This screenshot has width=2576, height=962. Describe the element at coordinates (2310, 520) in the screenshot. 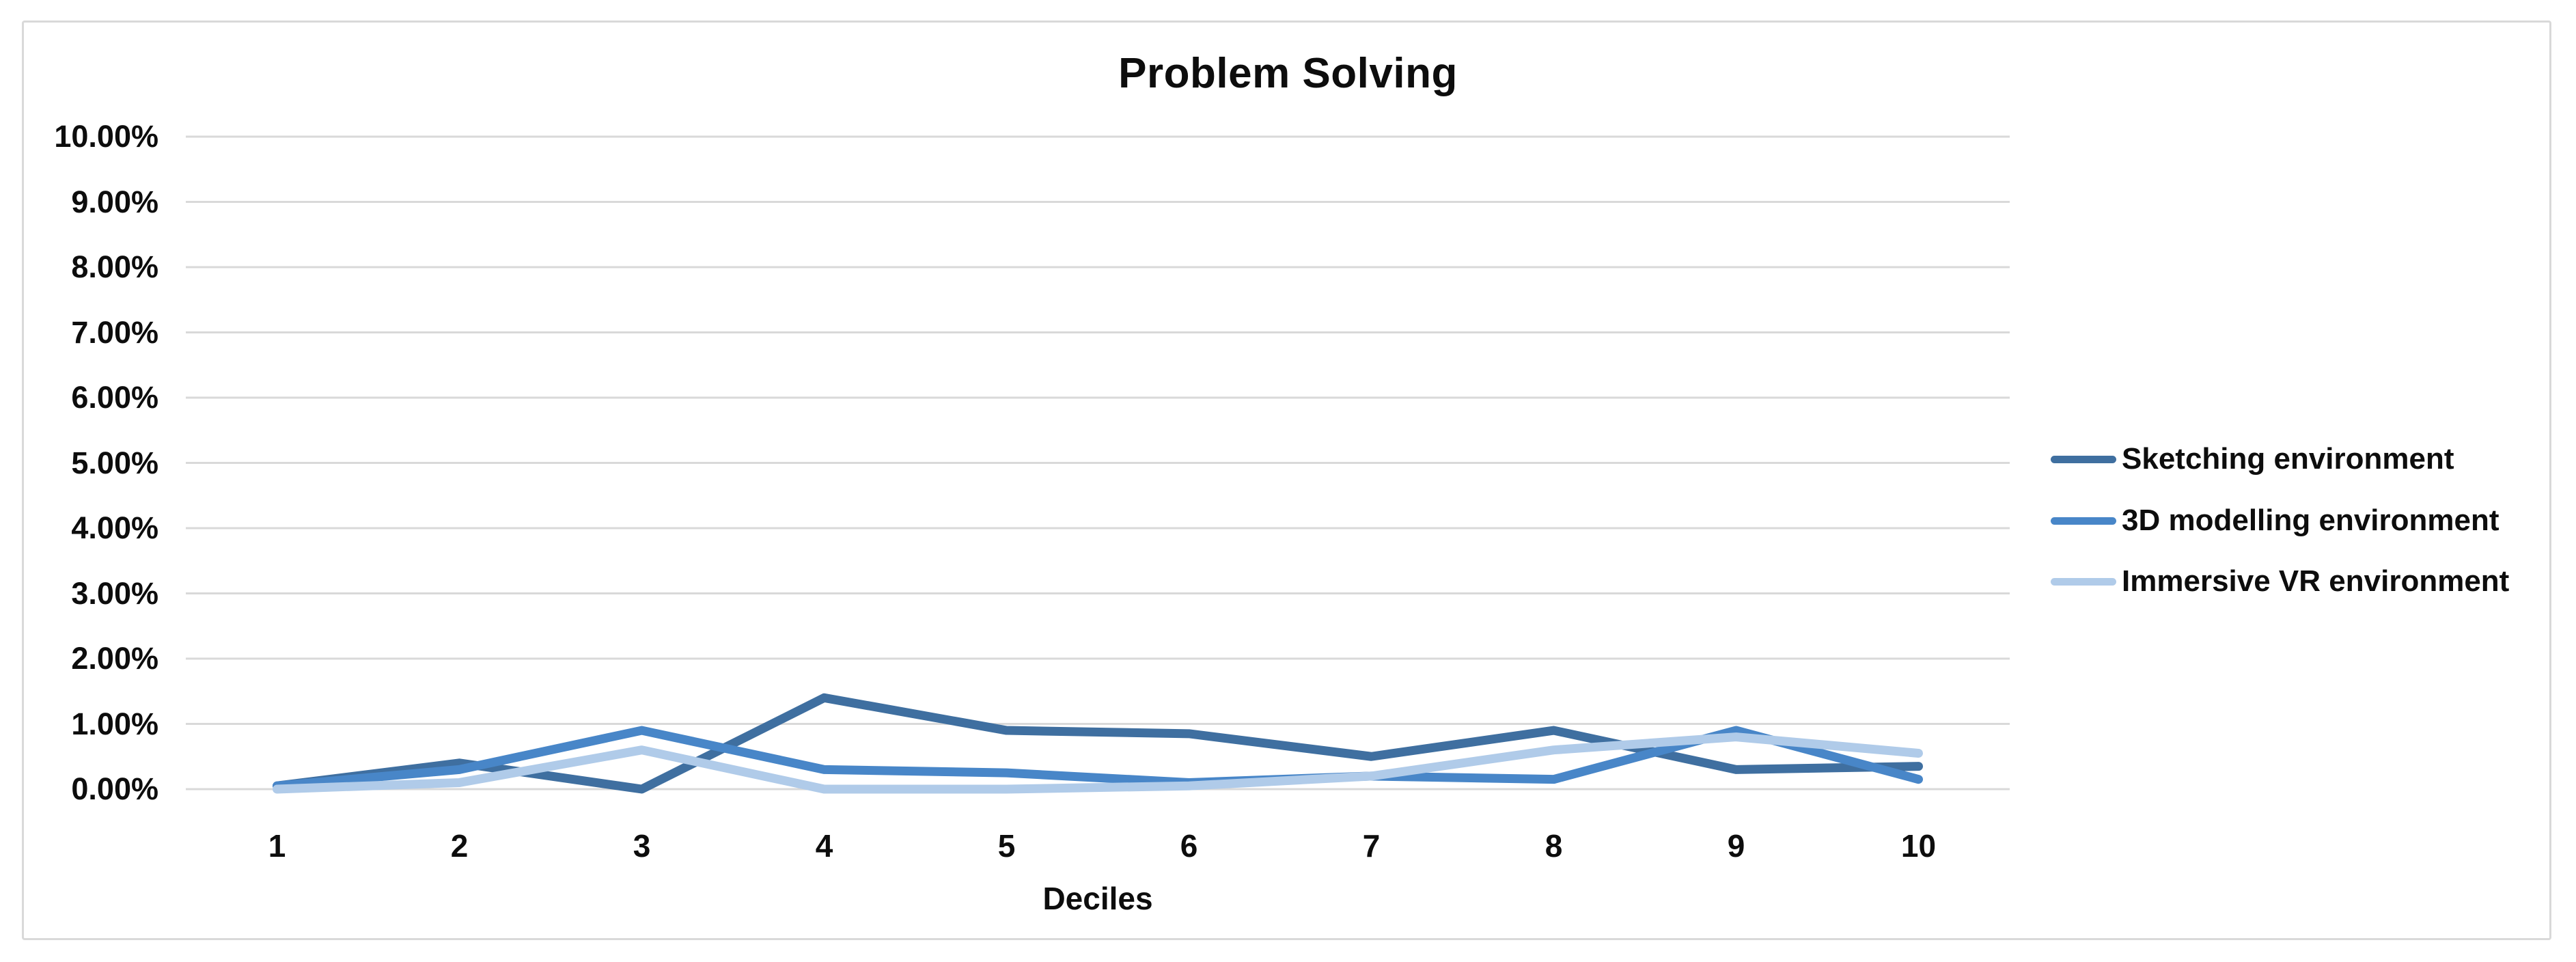

I see `legend-label: 3D modelling environment` at that location.